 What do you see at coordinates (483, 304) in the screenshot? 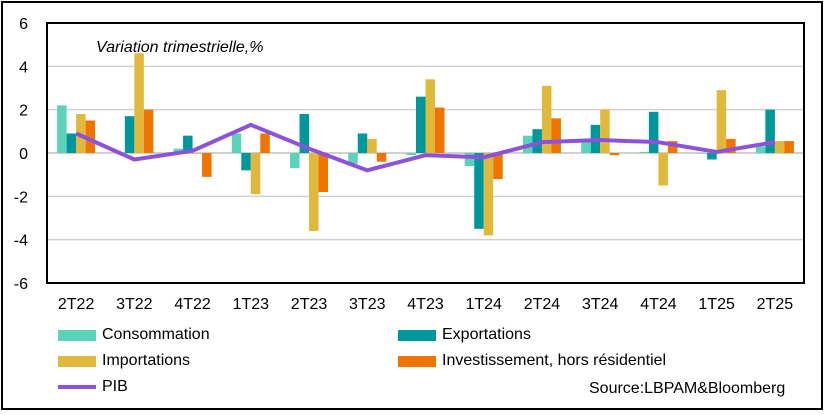
I see `x-tick-label: 1T24` at bounding box center [483, 304].